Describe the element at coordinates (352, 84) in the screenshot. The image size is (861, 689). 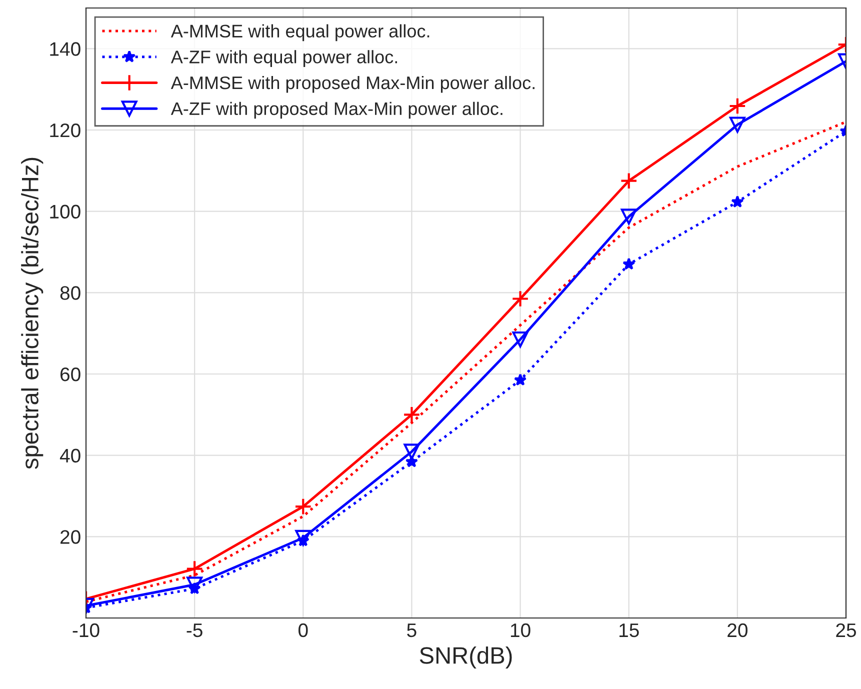
I see `legend-label: A-MMSE with proposed Max-Min power alloc.` at that location.